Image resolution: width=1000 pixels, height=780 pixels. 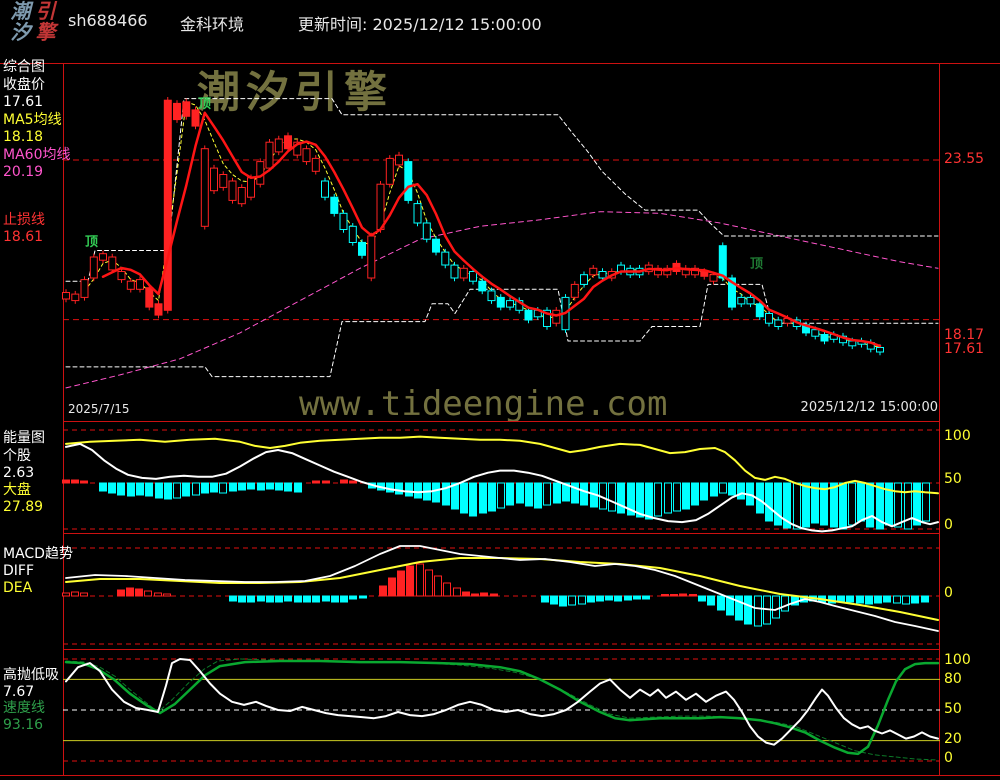 What do you see at coordinates (99, 409) in the screenshot?
I see `date-range-start: 2025/7/15` at bounding box center [99, 409].